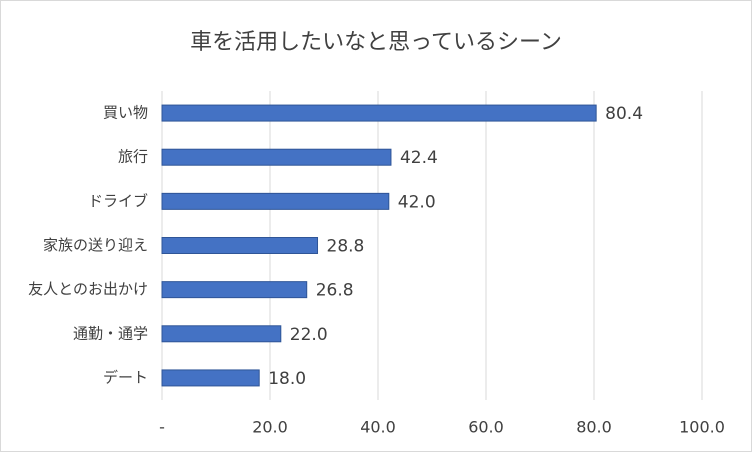 This screenshot has width=752, height=452. Describe the element at coordinates (624, 114) in the screenshot. I see `value-label: 80.4` at that location.